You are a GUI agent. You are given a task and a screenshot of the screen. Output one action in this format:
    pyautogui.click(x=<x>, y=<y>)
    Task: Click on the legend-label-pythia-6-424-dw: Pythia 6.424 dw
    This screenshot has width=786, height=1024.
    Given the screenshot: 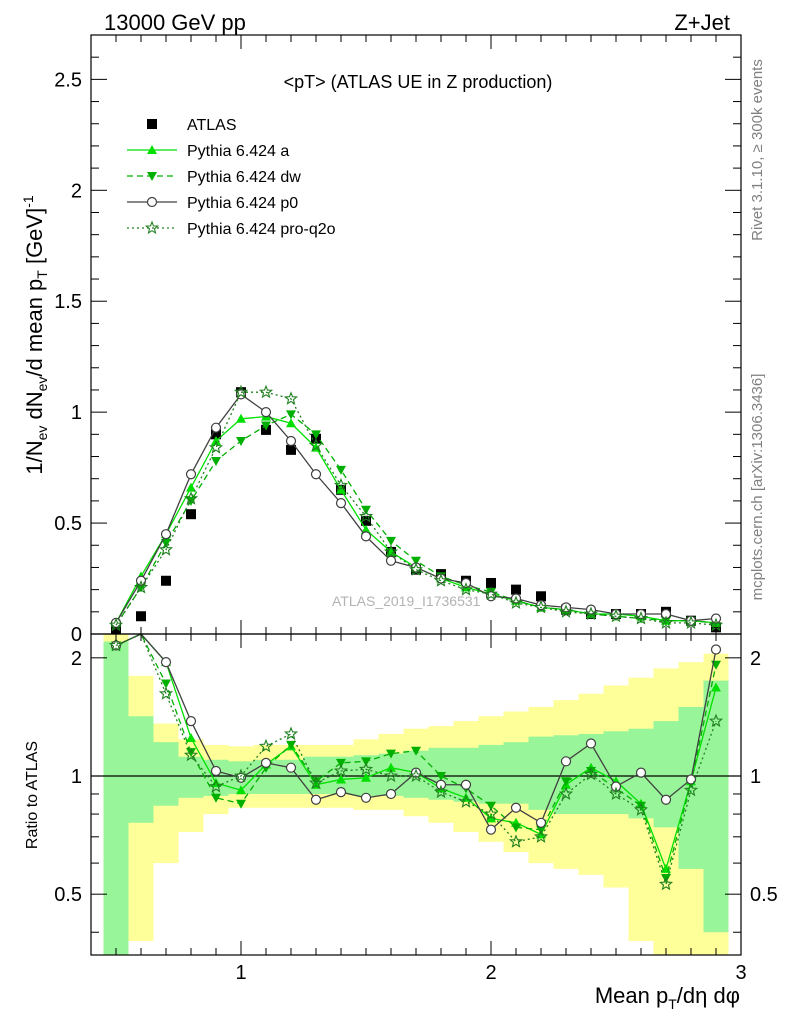 What is the action you would take?
    pyautogui.click(x=244, y=177)
    